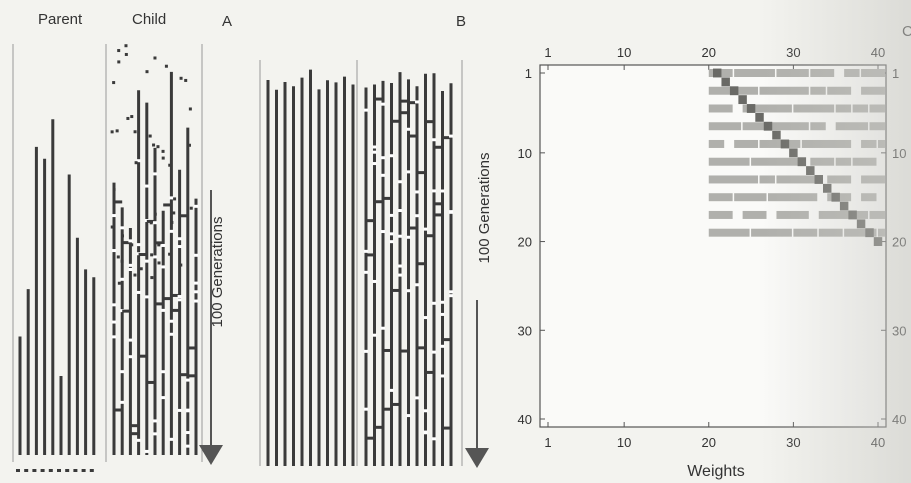  What do you see at coordinates (793, 442) in the screenshot?
I see `tick-label-bottom: 30` at bounding box center [793, 442].